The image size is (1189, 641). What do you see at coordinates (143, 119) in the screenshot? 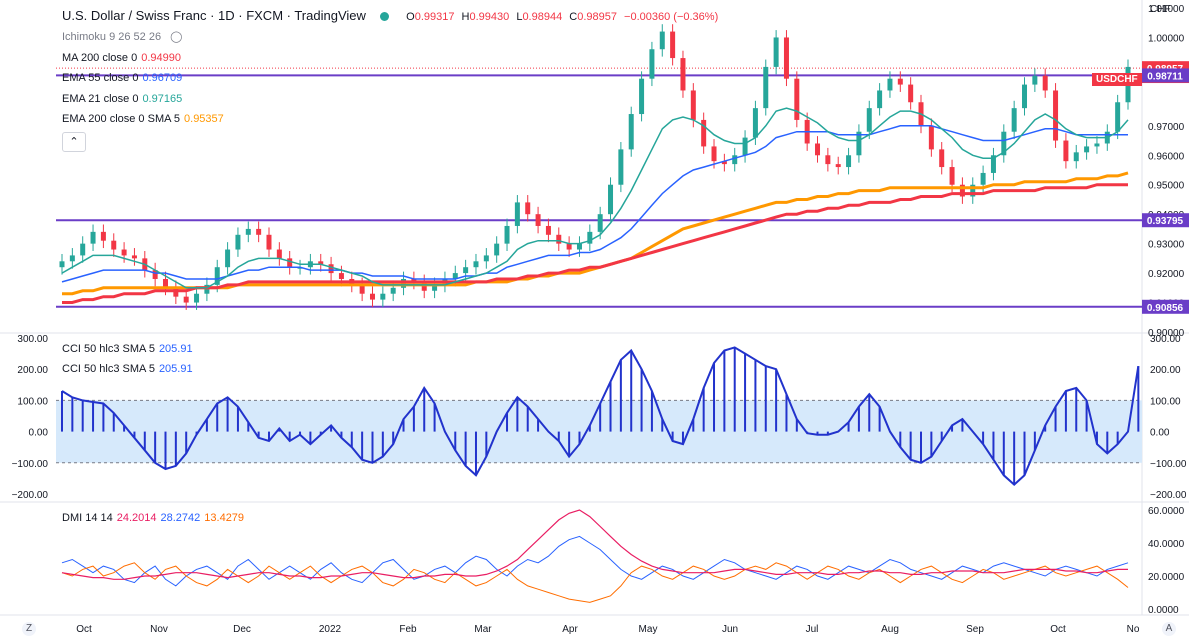
I see `legend-ema200: EMA 200 close 0 SMA 5 0.95357` at bounding box center [143, 119].